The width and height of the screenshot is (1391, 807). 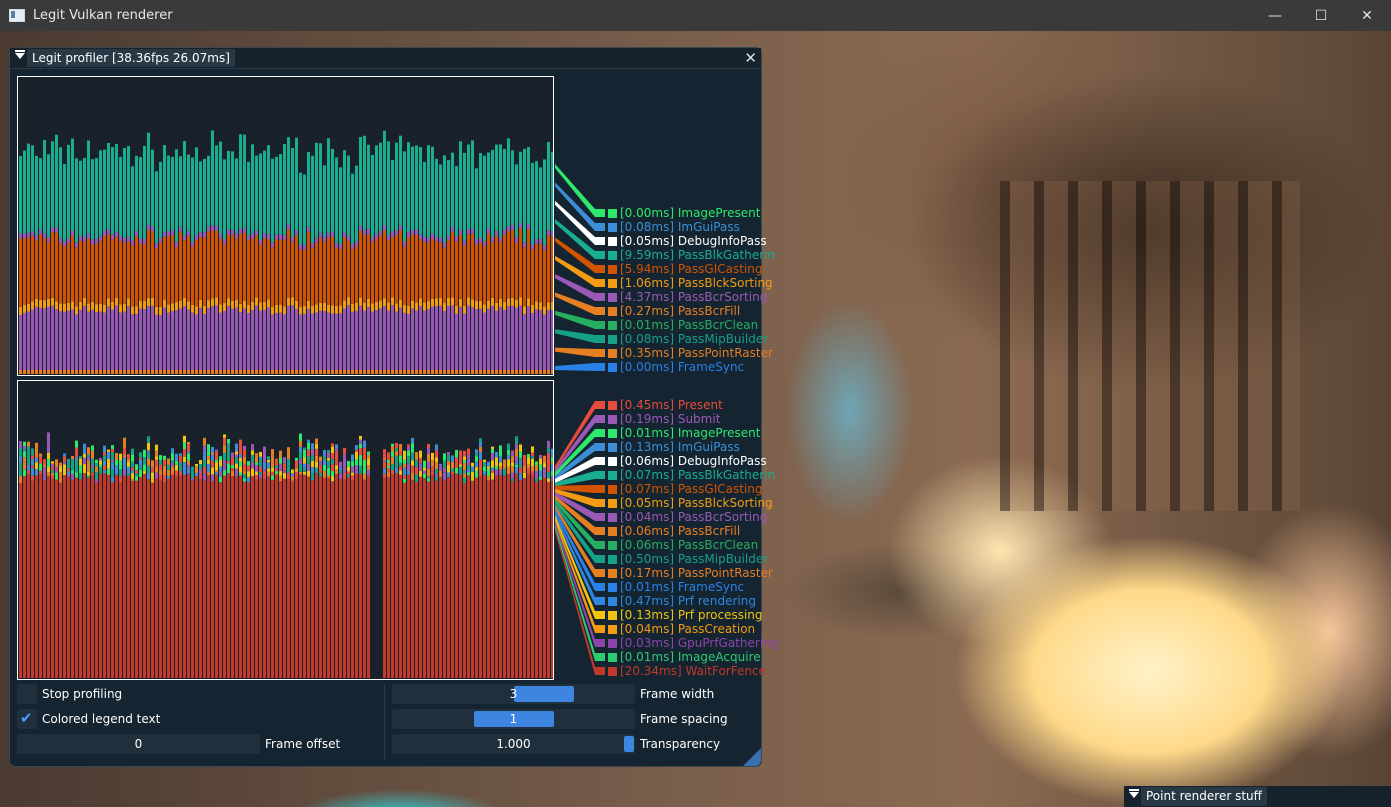 What do you see at coordinates (27, 719) in the screenshot?
I see `colored-legend-checkbox` at bounding box center [27, 719].